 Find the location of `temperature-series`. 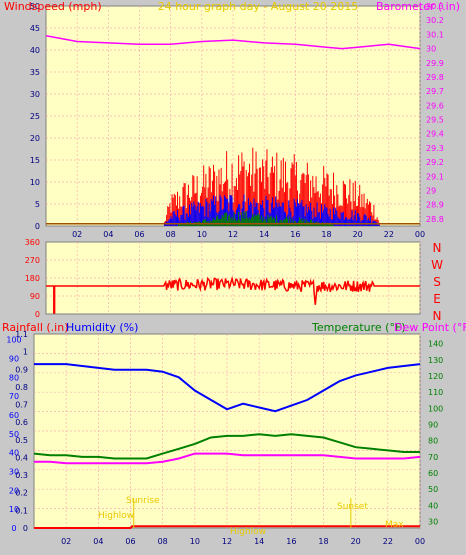

temperature-series is located at coordinates (226, 446).